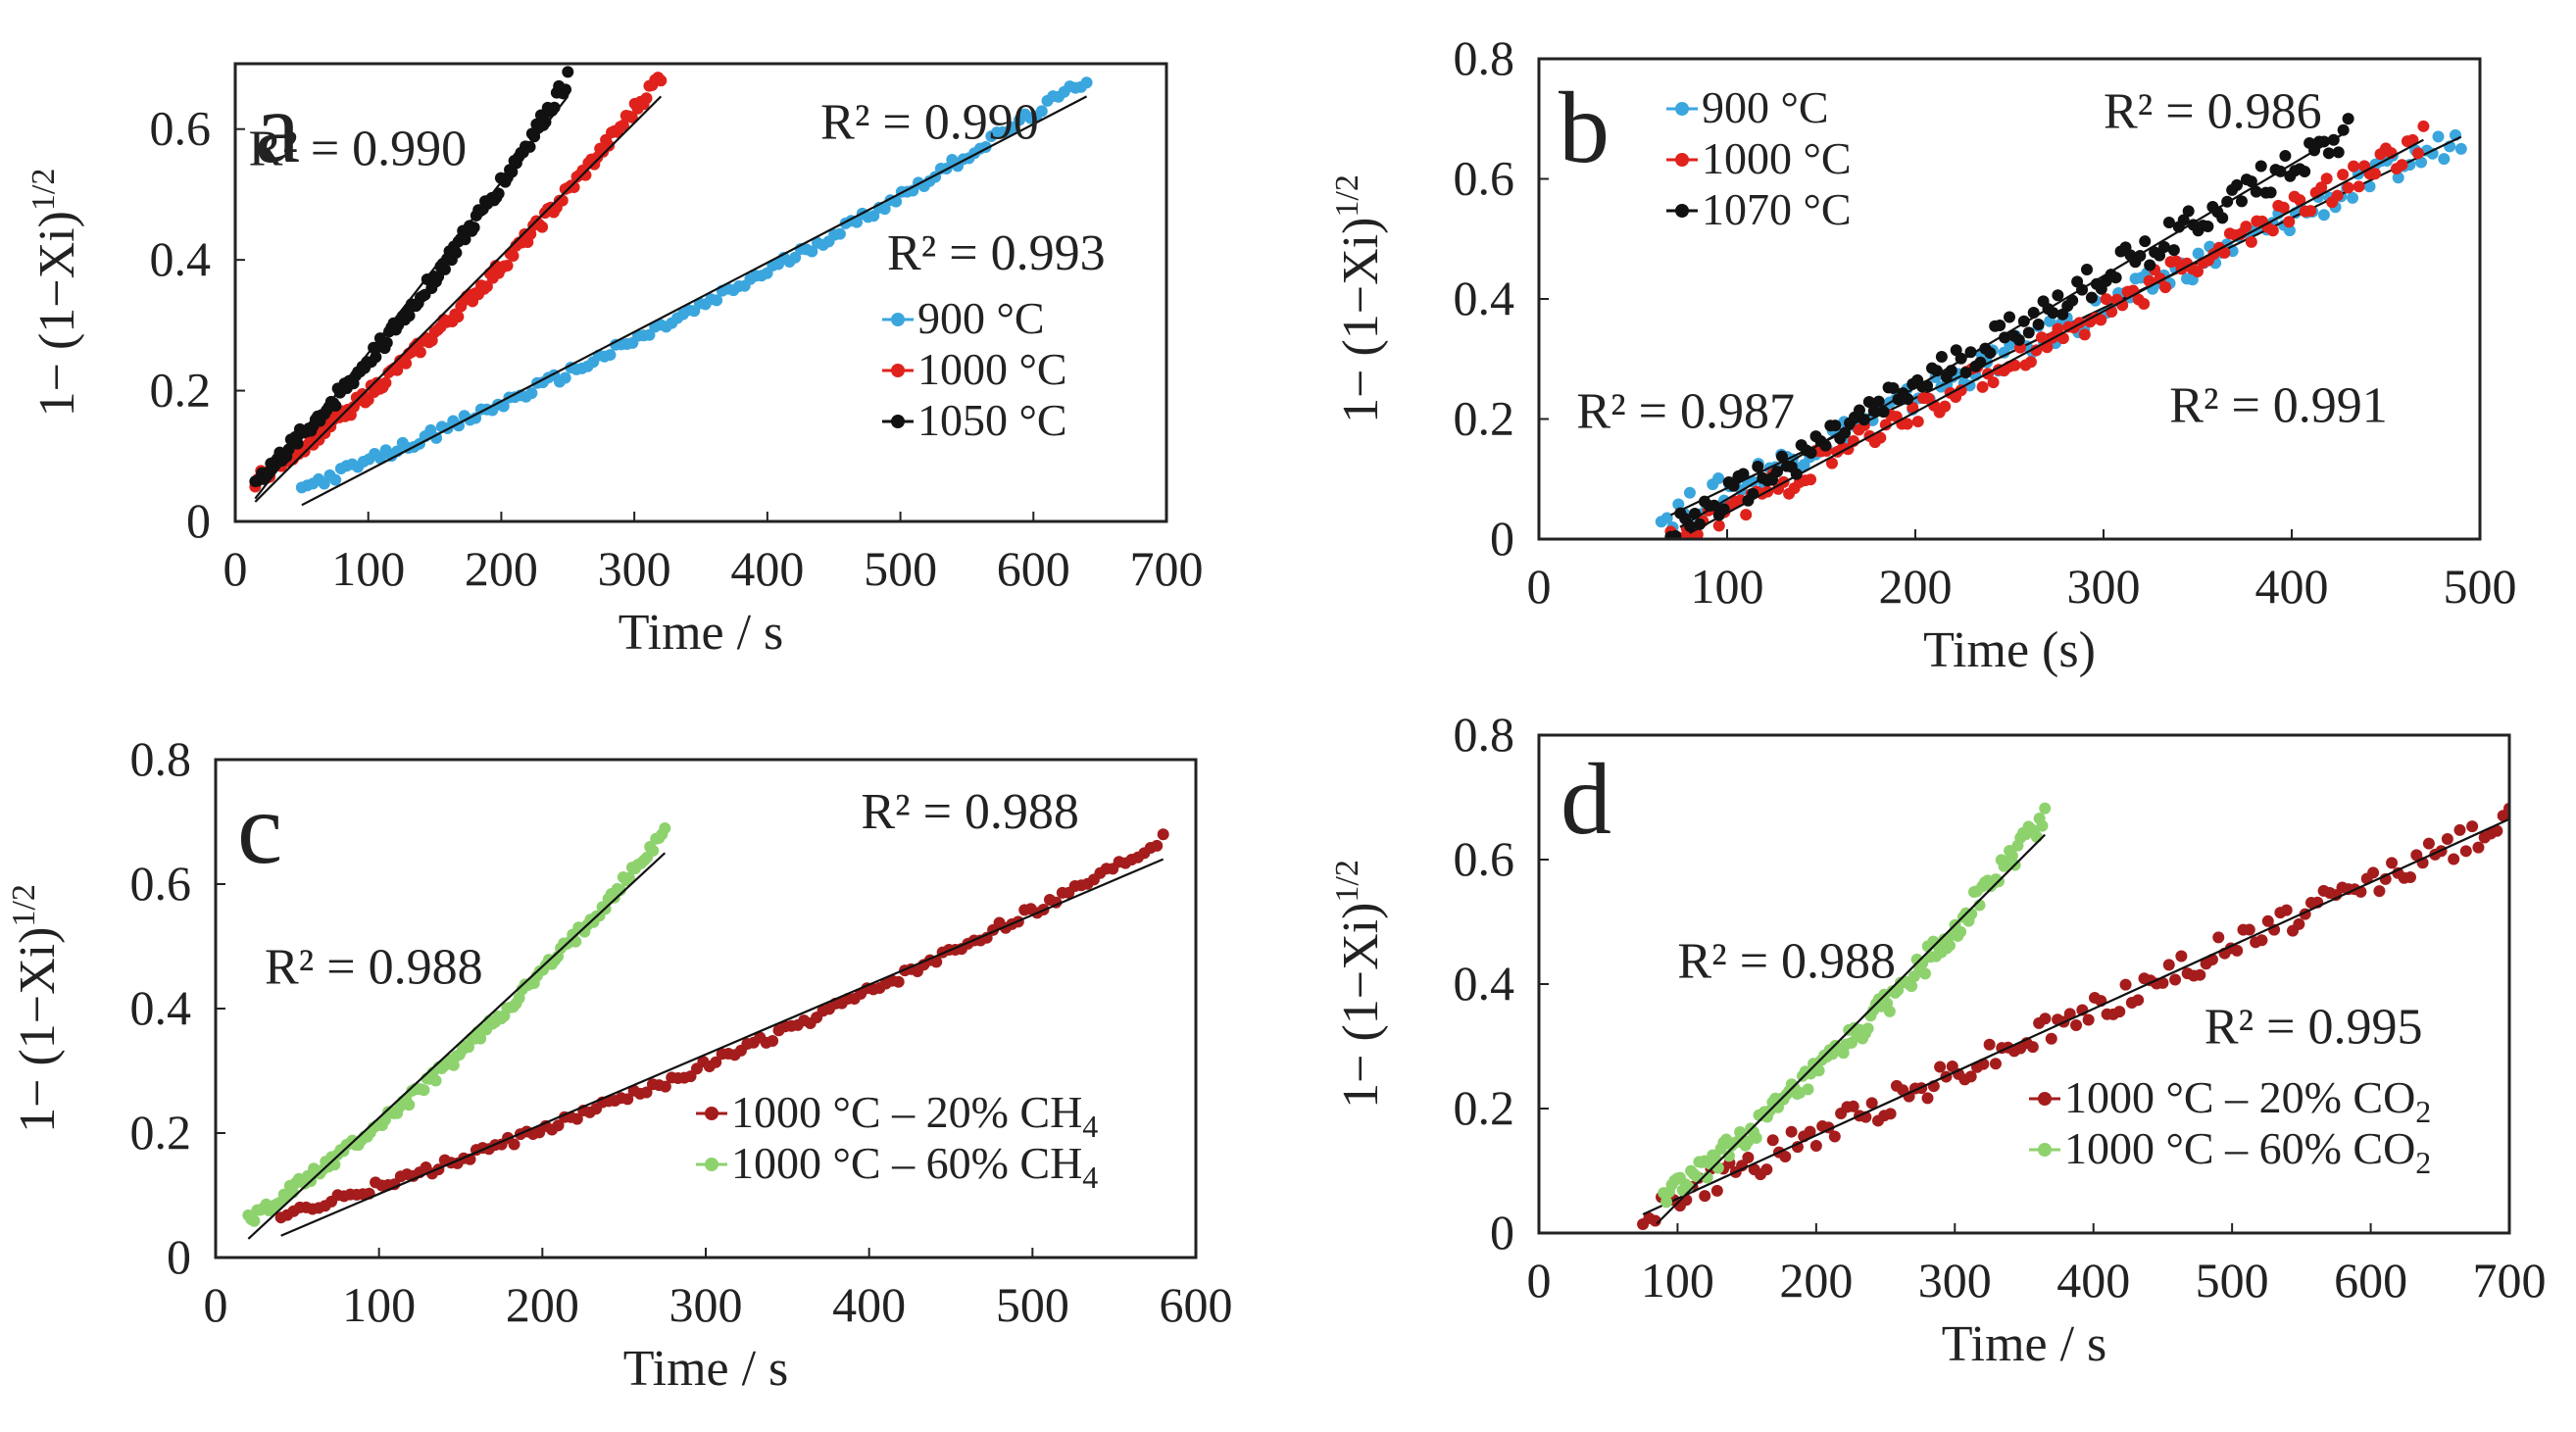  Describe the element at coordinates (1585, 799) in the screenshot. I see `panel-letter: d` at that location.